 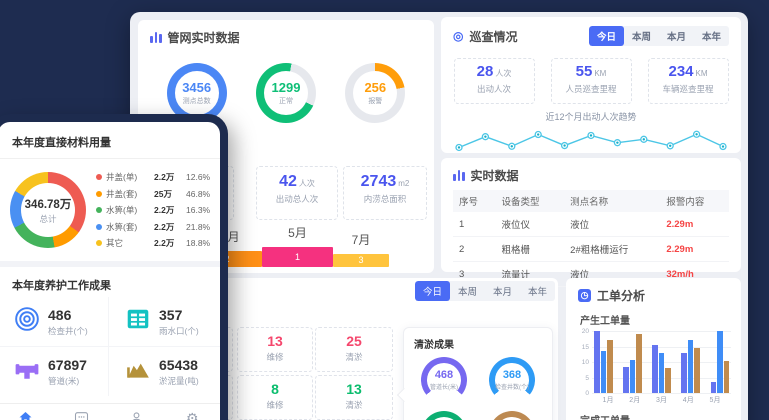 What do you see at coordinates (635, 400) in the screenshot?
I see `x-axis-label: 2月` at bounding box center [635, 400].